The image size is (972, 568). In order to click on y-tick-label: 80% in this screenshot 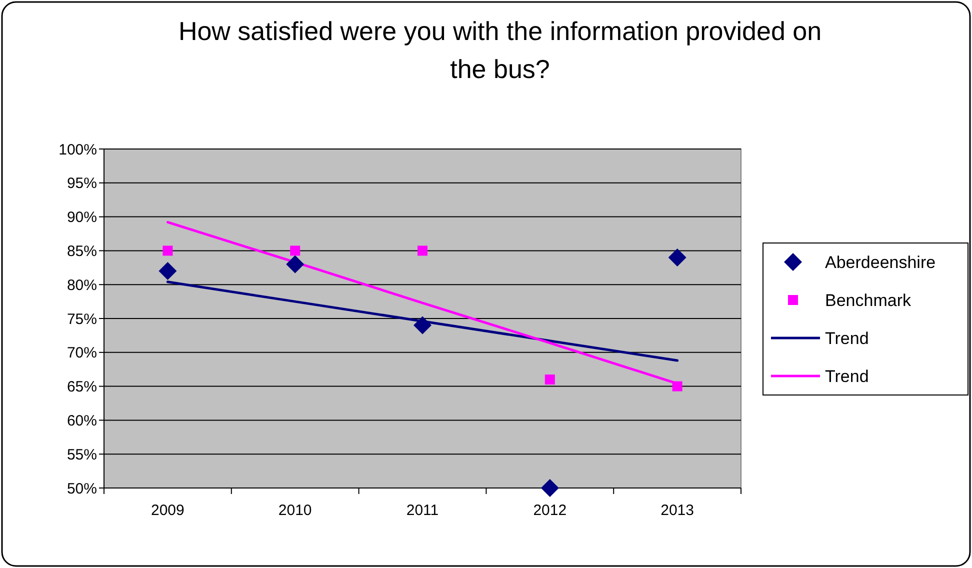, I will do `click(81, 285)`.